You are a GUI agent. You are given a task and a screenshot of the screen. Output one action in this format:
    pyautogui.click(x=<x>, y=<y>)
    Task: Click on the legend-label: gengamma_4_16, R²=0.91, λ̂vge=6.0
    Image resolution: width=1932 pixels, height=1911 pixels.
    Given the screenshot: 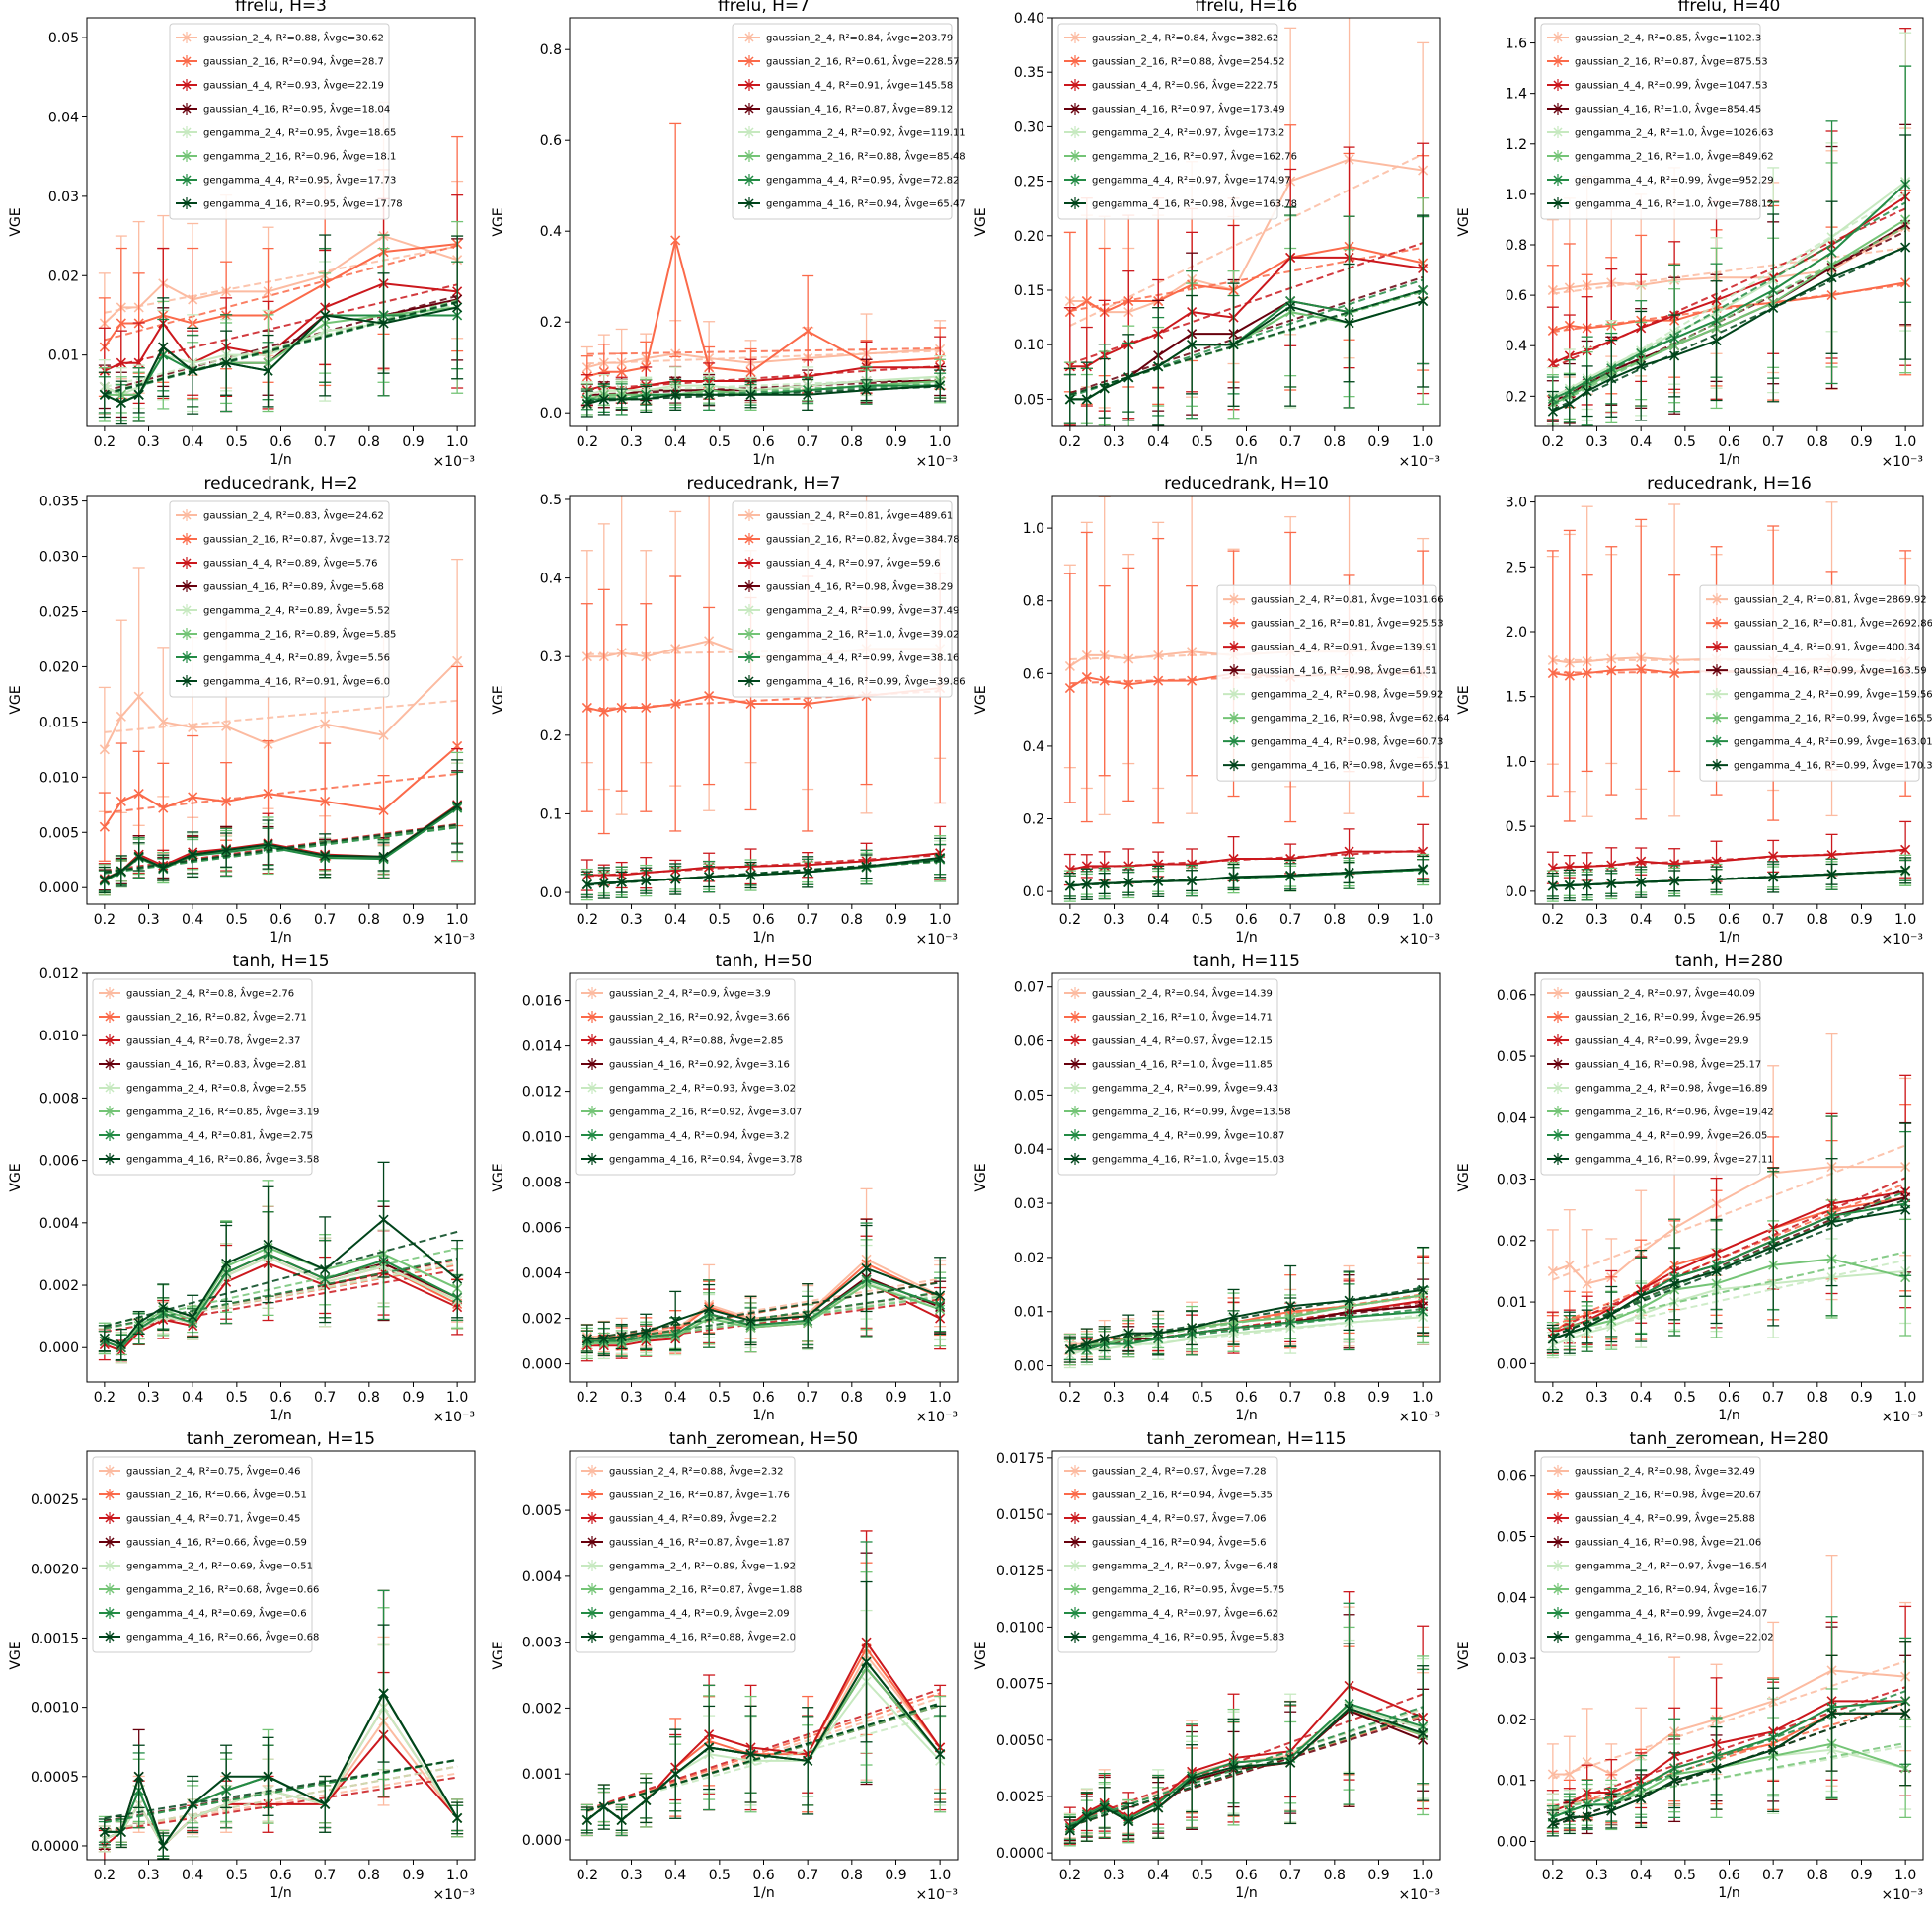 What is the action you would take?
    pyautogui.click(x=296, y=681)
    